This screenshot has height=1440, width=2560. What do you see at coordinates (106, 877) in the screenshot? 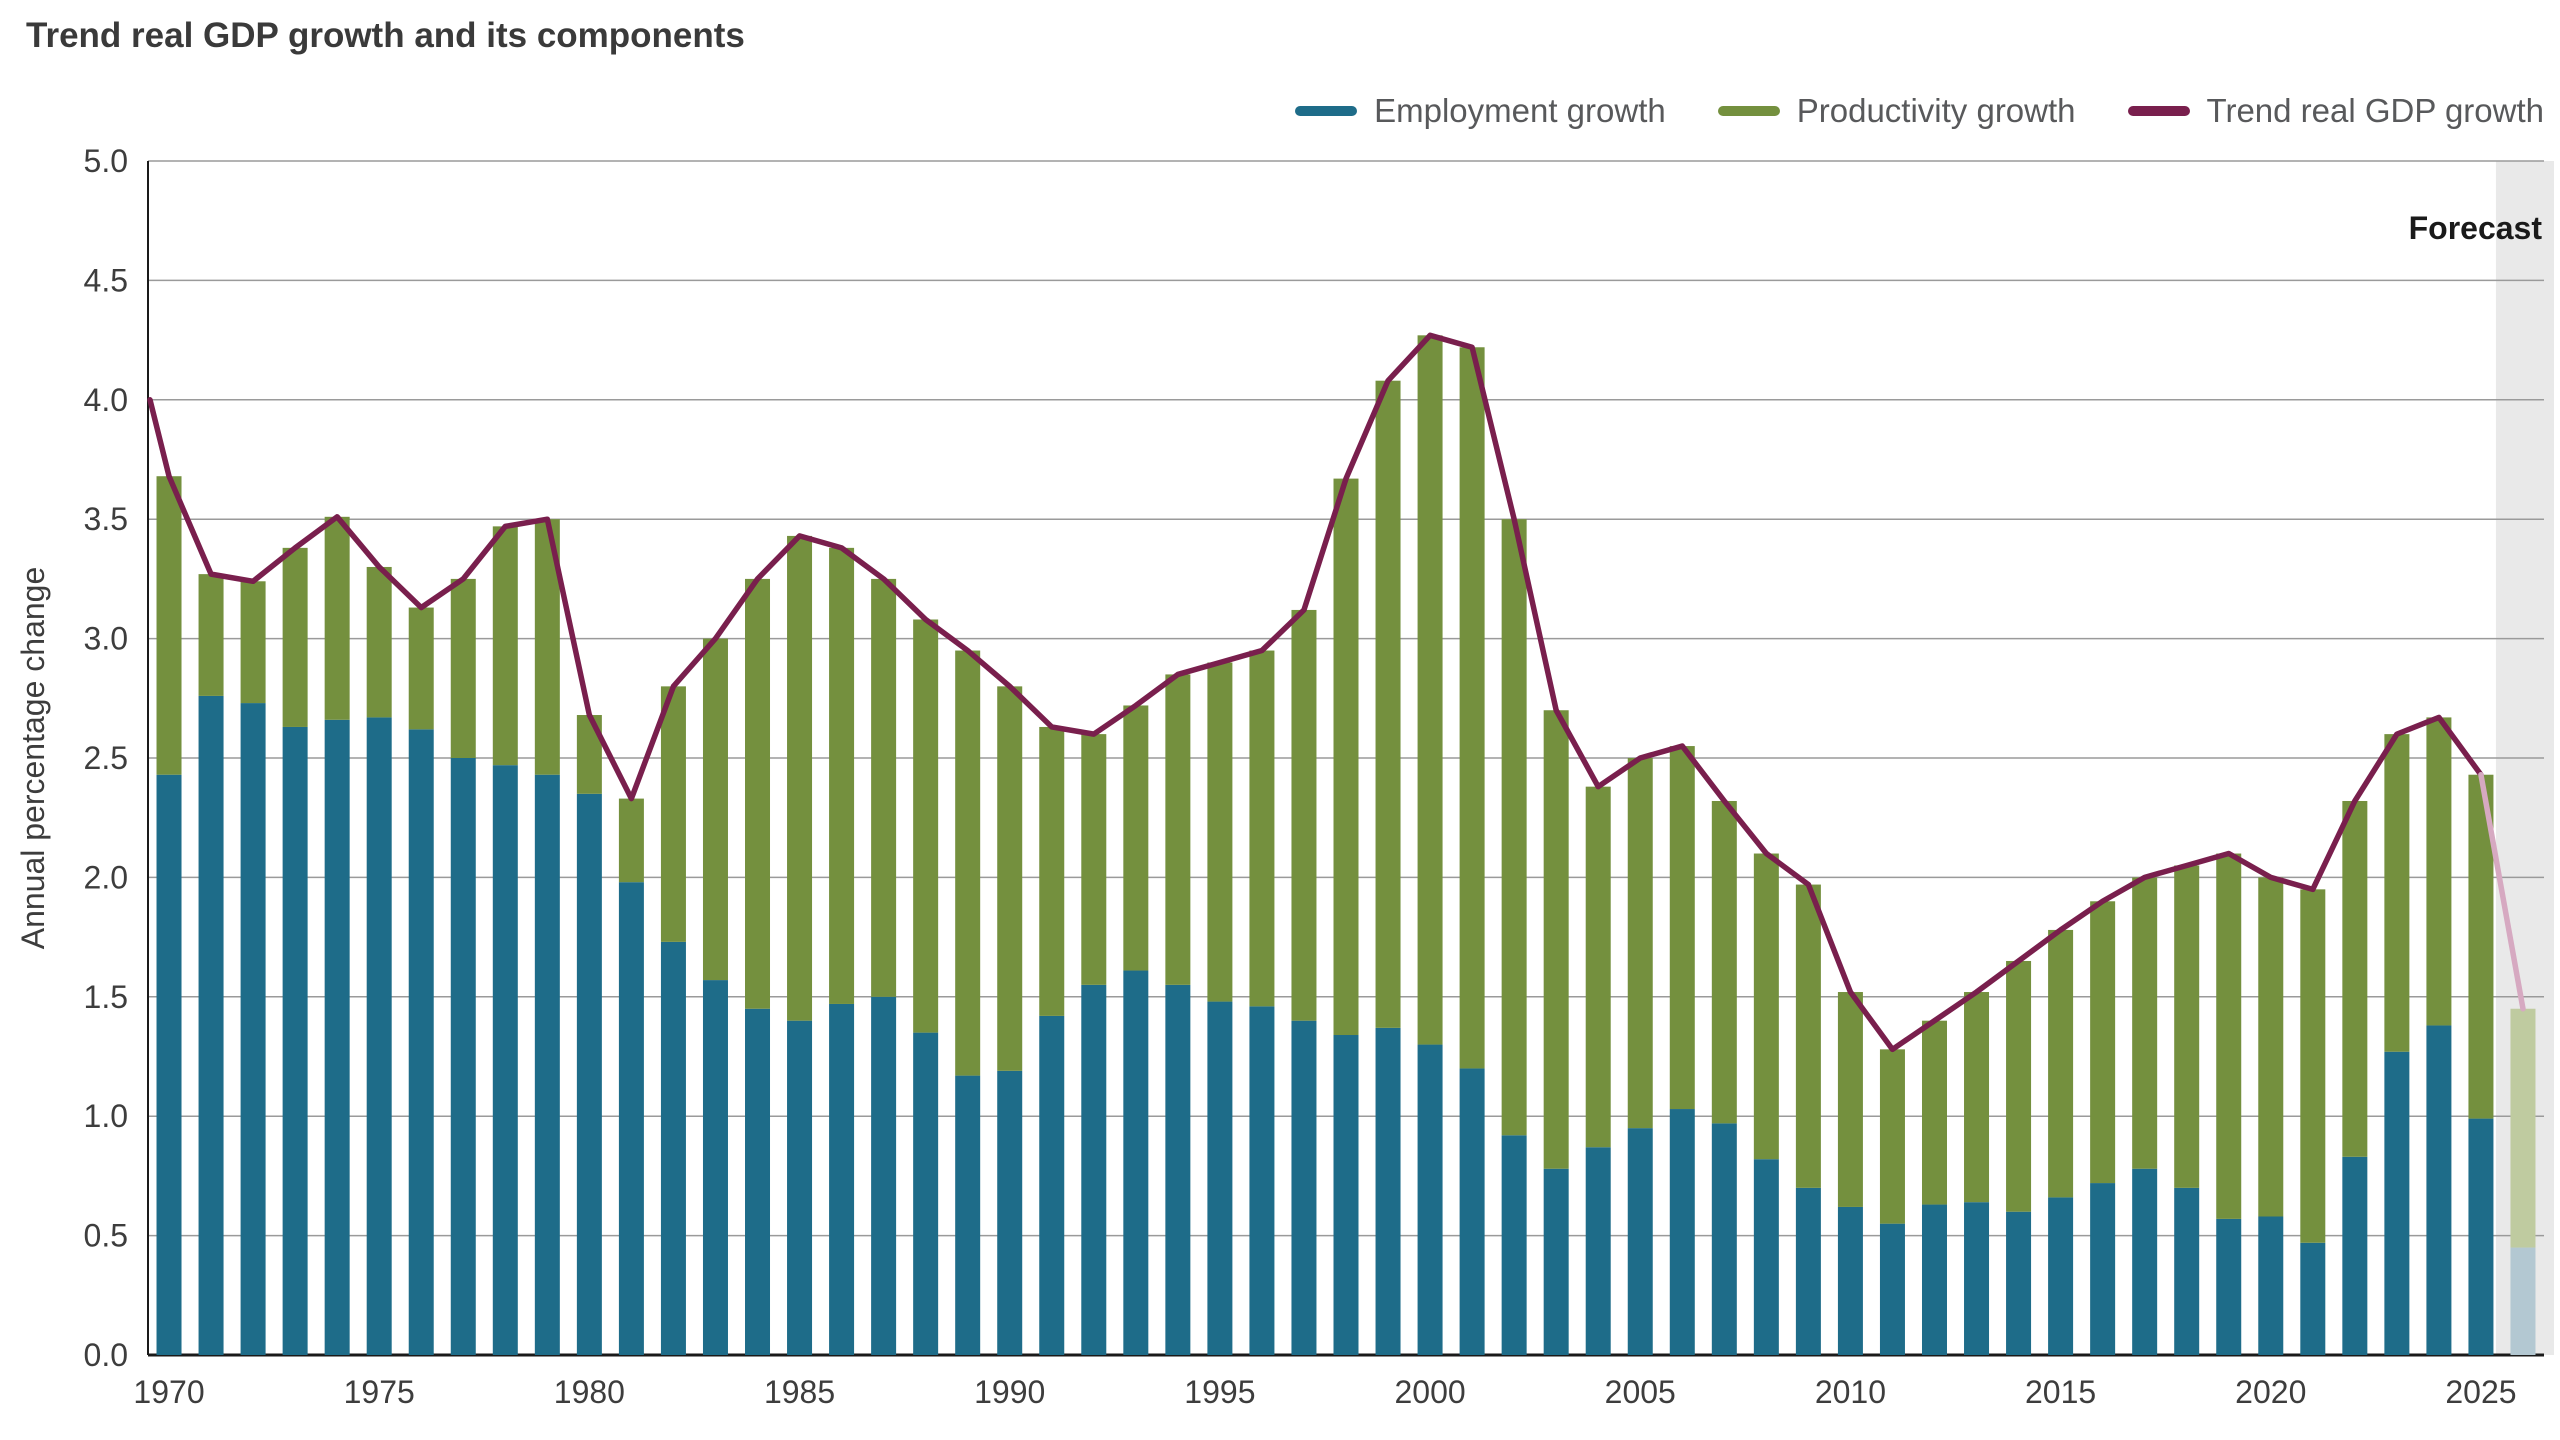
I see `y-tick-label: 2.0` at bounding box center [106, 877].